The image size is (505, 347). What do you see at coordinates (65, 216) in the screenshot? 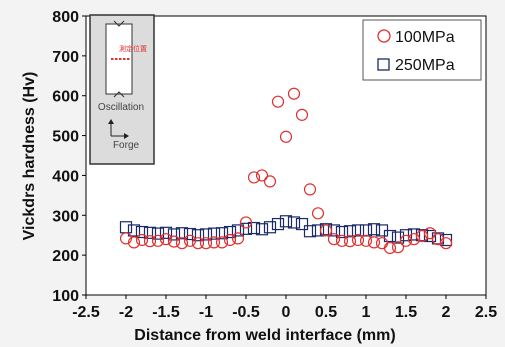
I see `y-tick-label: 300` at bounding box center [65, 216].